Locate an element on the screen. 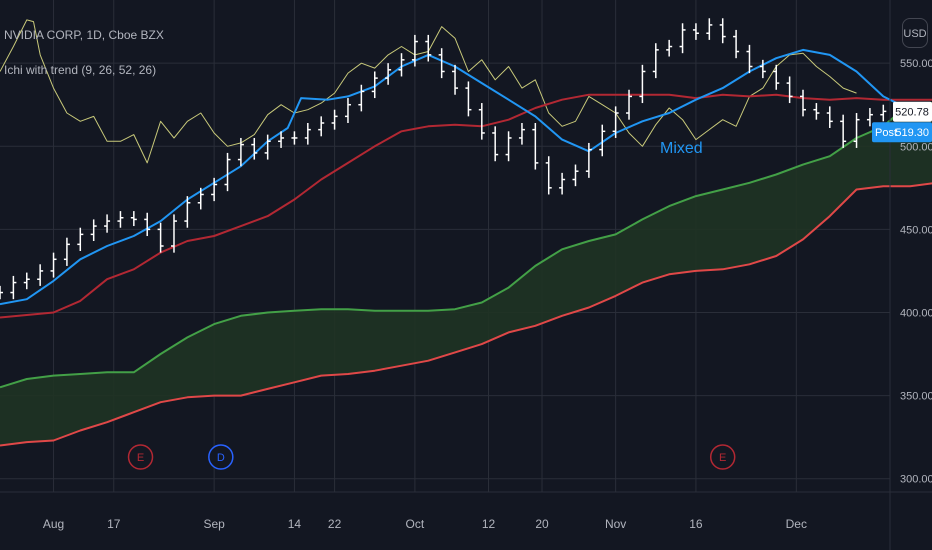  last-price-box is located at coordinates (912, 111).